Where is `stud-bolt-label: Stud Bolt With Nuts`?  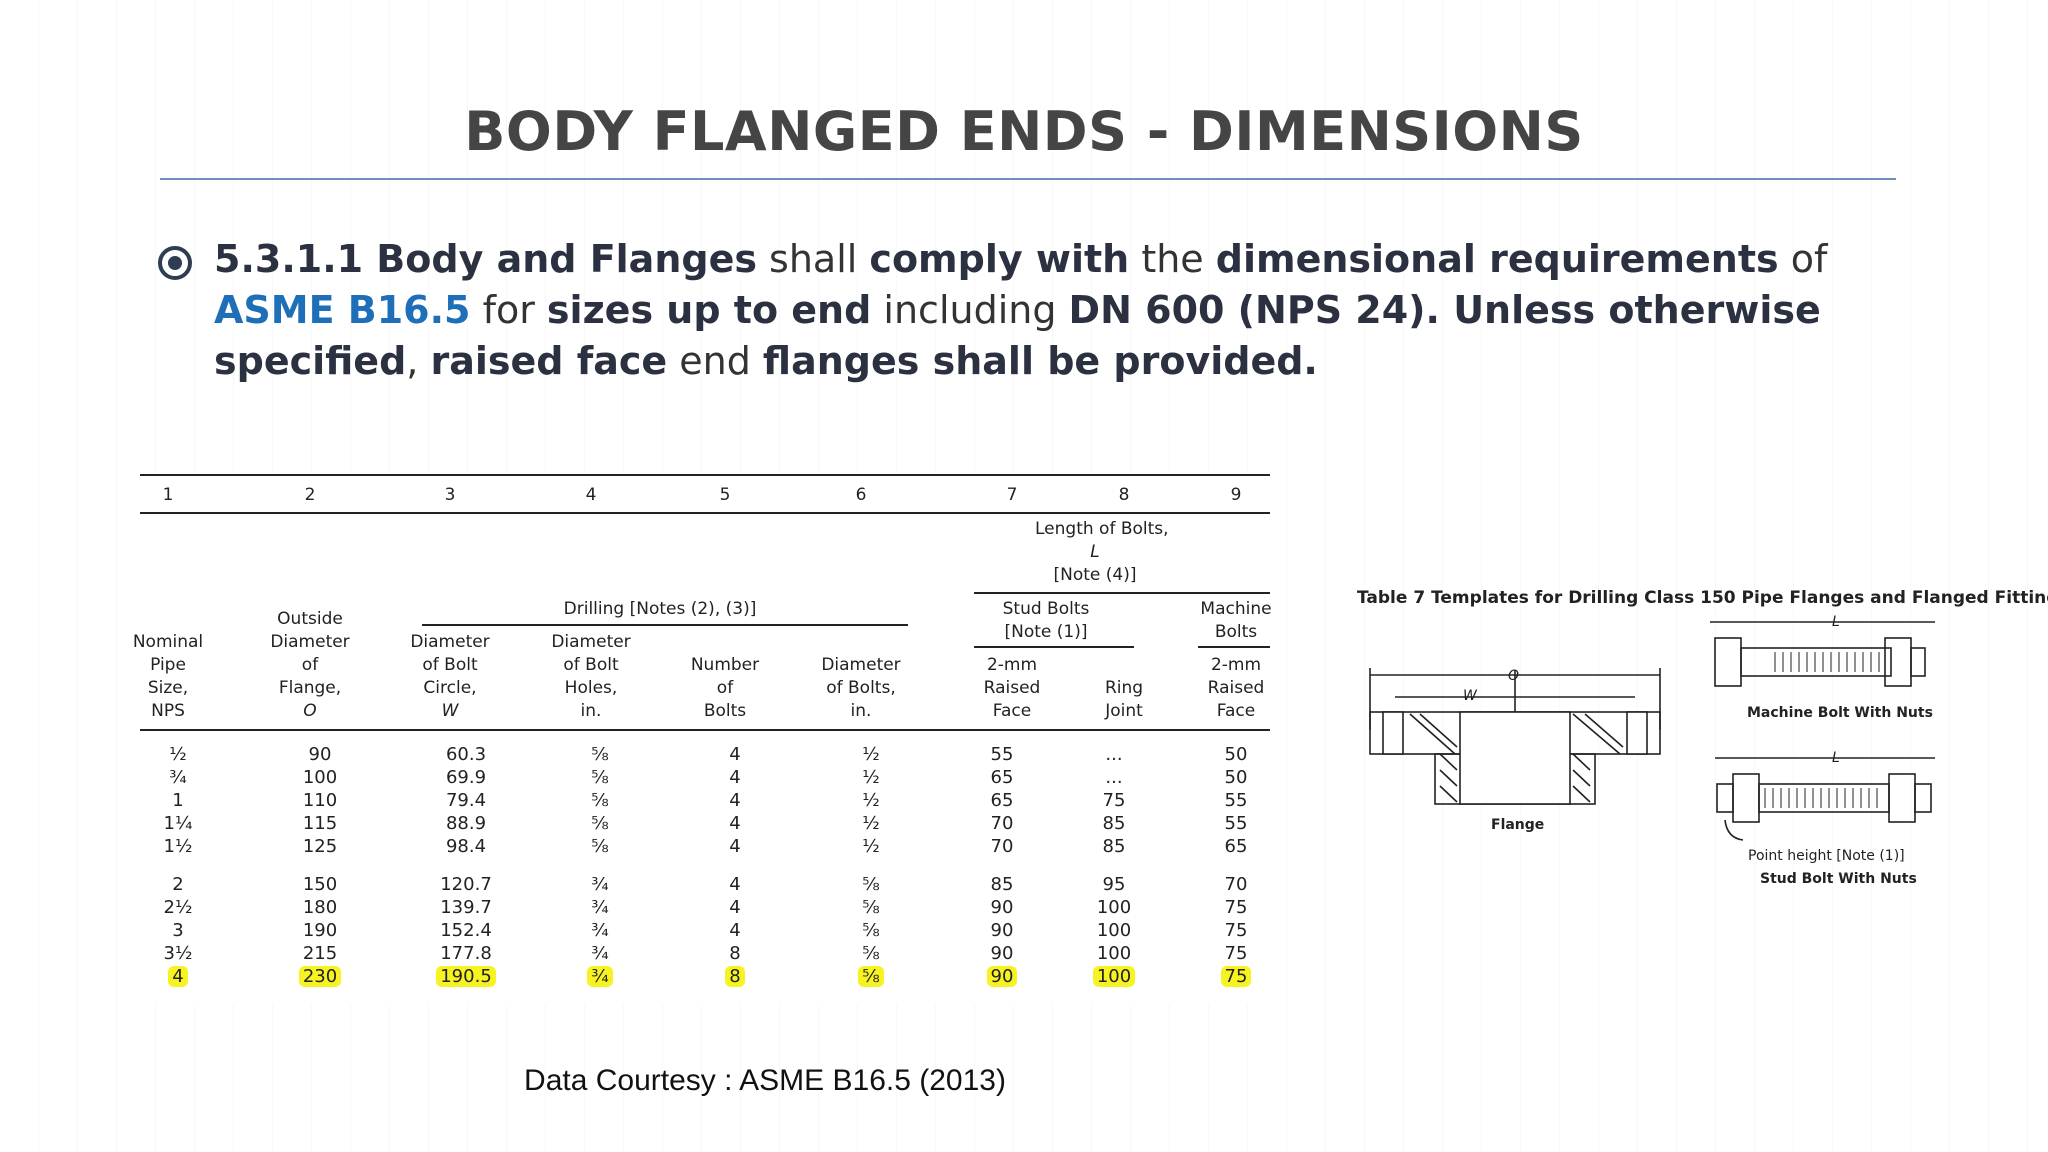 stud-bolt-label: Stud Bolt With Nuts is located at coordinates (1838, 879).